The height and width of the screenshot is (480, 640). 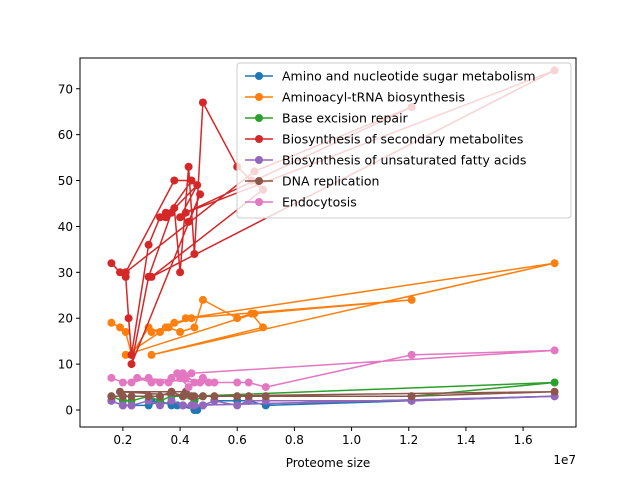 What do you see at coordinates (390, 76) in the screenshot?
I see `legend-item: Amino and nucleotide sugar metabolism` at bounding box center [390, 76].